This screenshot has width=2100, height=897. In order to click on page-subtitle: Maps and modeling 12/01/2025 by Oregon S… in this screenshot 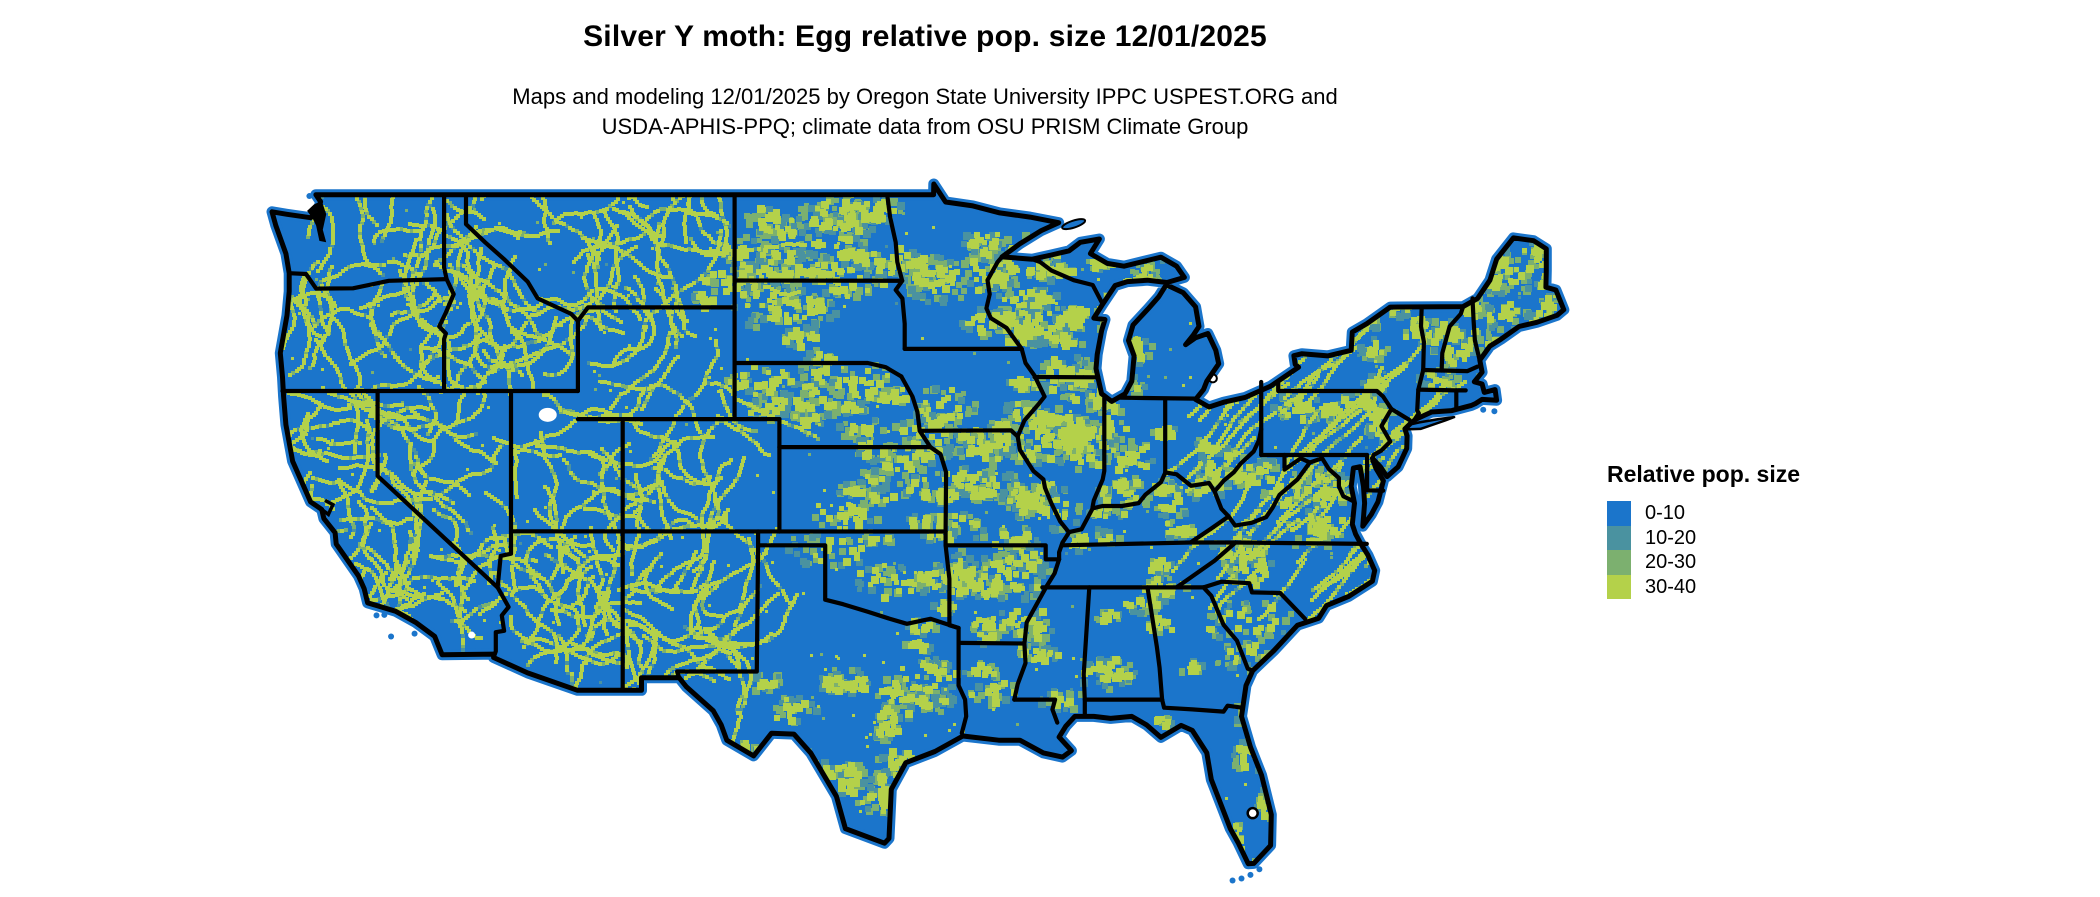, I will do `click(925, 112)`.